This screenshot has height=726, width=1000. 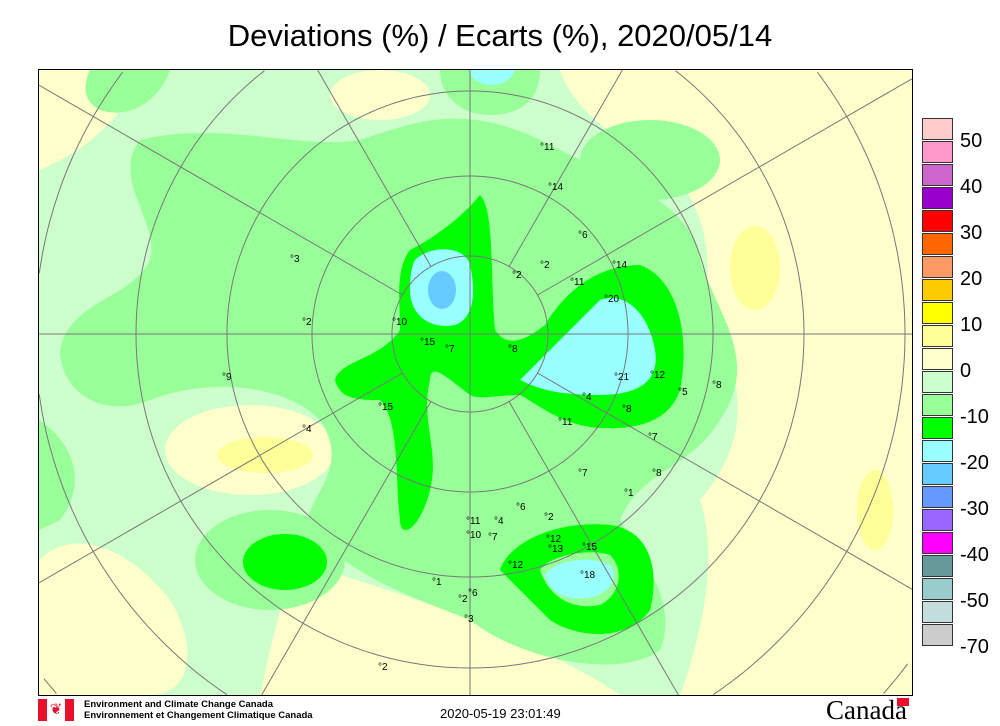 What do you see at coordinates (500, 35) in the screenshot?
I see `map-title: Deviations (%) / Ecarts (%), 2020/05/14` at bounding box center [500, 35].